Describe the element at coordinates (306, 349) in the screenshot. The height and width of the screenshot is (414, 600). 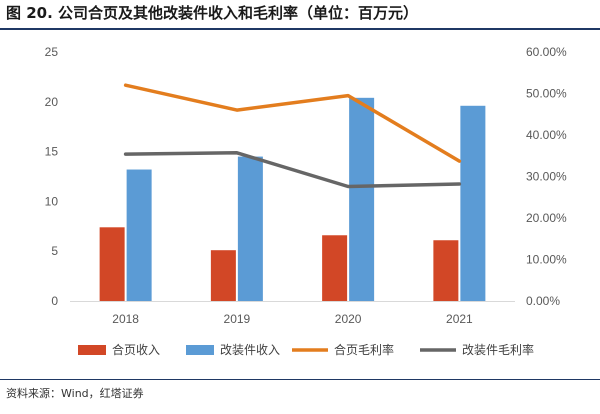
I see `legend: 合页收入 改装件收入 合页毛利率 改装件毛利率` at that location.